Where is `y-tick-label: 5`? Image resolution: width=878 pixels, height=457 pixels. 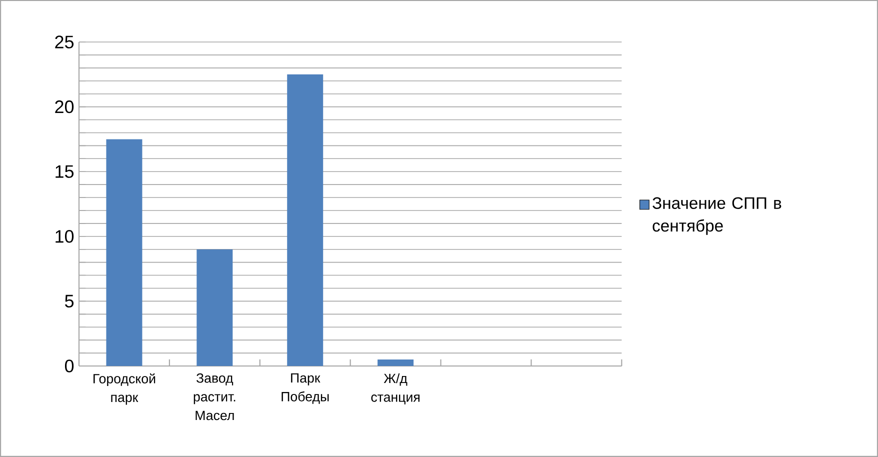 y-tick-label: 5 is located at coordinates (69, 301).